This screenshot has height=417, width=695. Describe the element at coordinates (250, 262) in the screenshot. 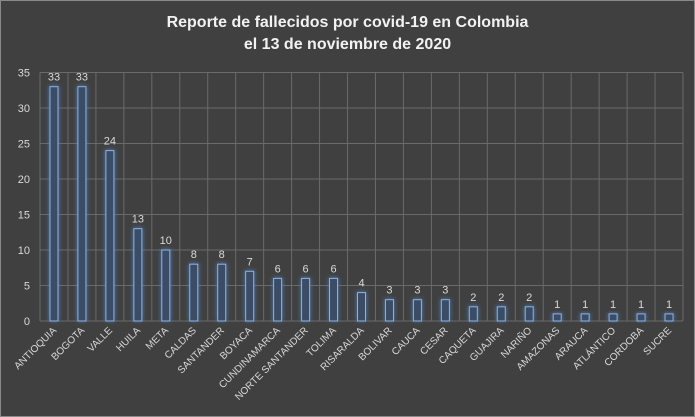

I see `data-label: 7` at that location.